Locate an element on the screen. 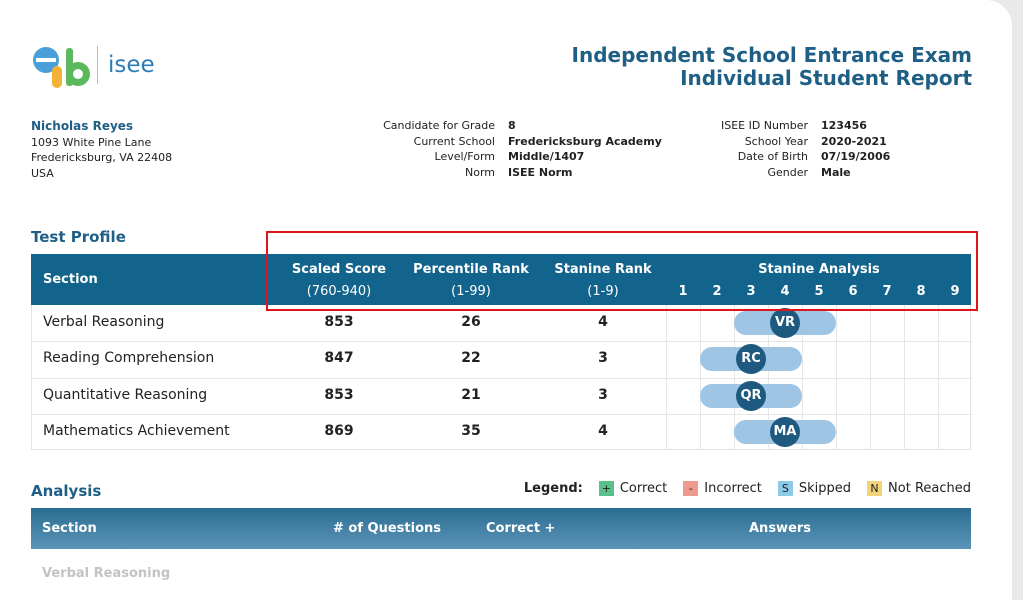  highlight-box is located at coordinates (622, 271).